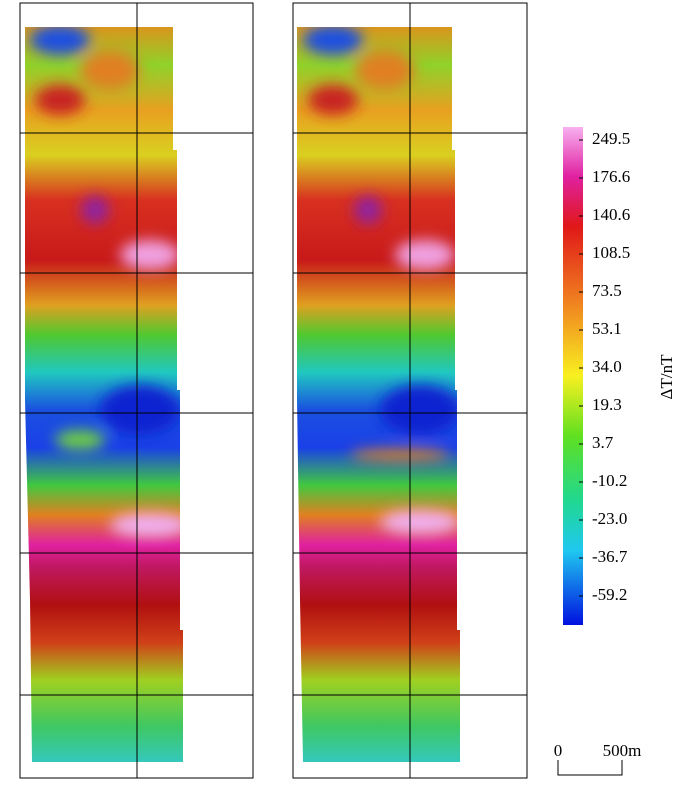 Image resolution: width=700 pixels, height=787 pixels. What do you see at coordinates (607, 404) in the screenshot?
I see `colorbar-tick-label: 19.3` at bounding box center [607, 404].